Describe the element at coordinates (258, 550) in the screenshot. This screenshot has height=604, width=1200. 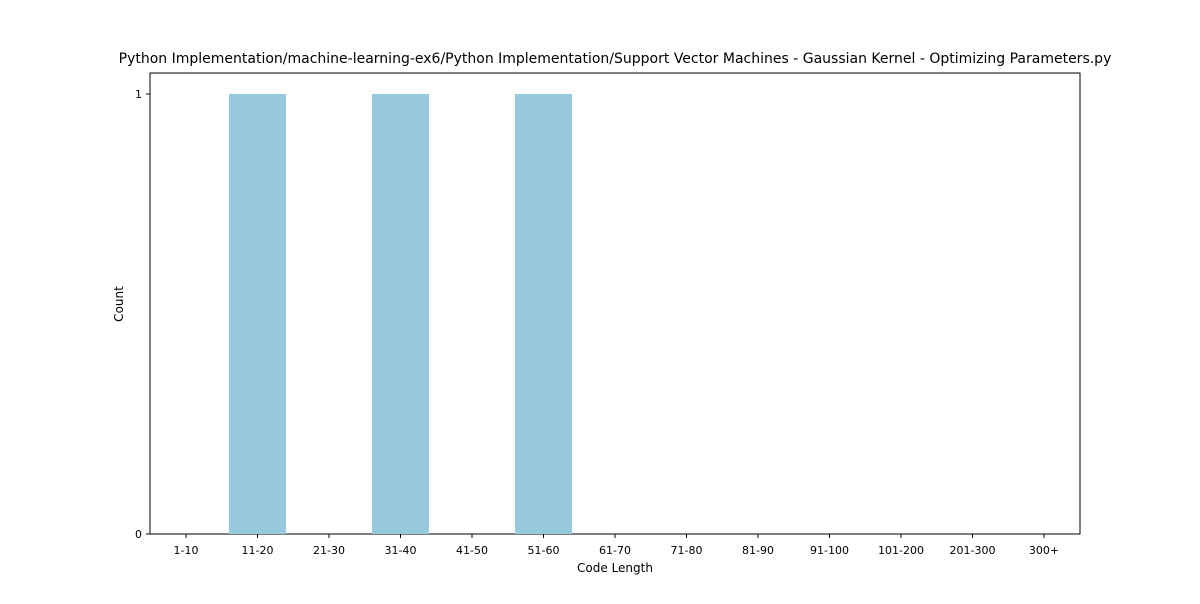
I see `x-tick-label: 11-20` at that location.